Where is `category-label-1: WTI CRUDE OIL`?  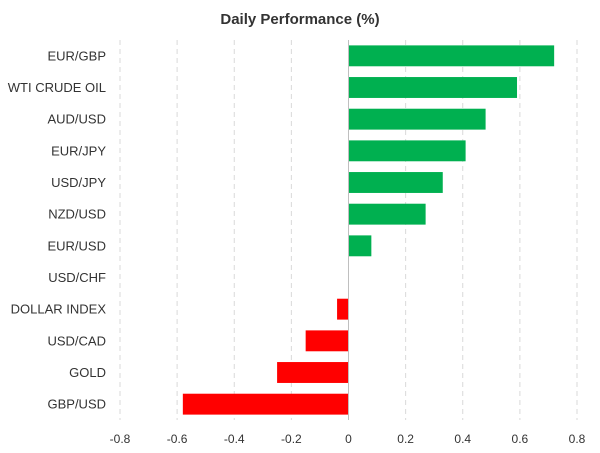
category-label-1: WTI CRUDE OIL is located at coordinates (57, 87).